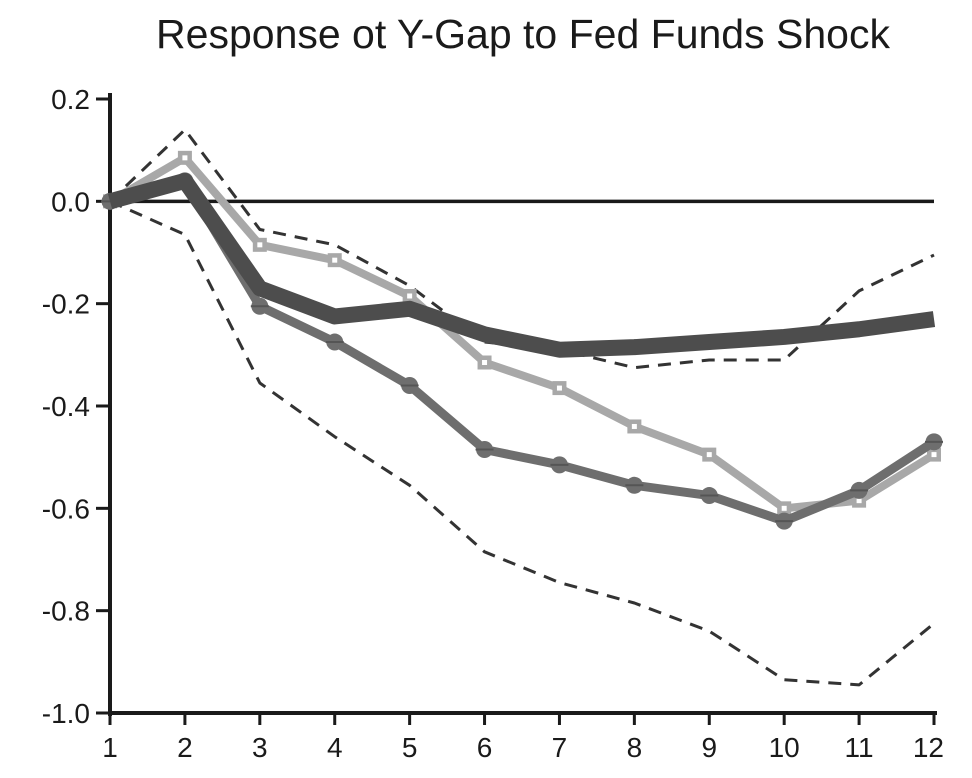  Describe the element at coordinates (410, 747) in the screenshot. I see `x-tick-label: 5` at that location.